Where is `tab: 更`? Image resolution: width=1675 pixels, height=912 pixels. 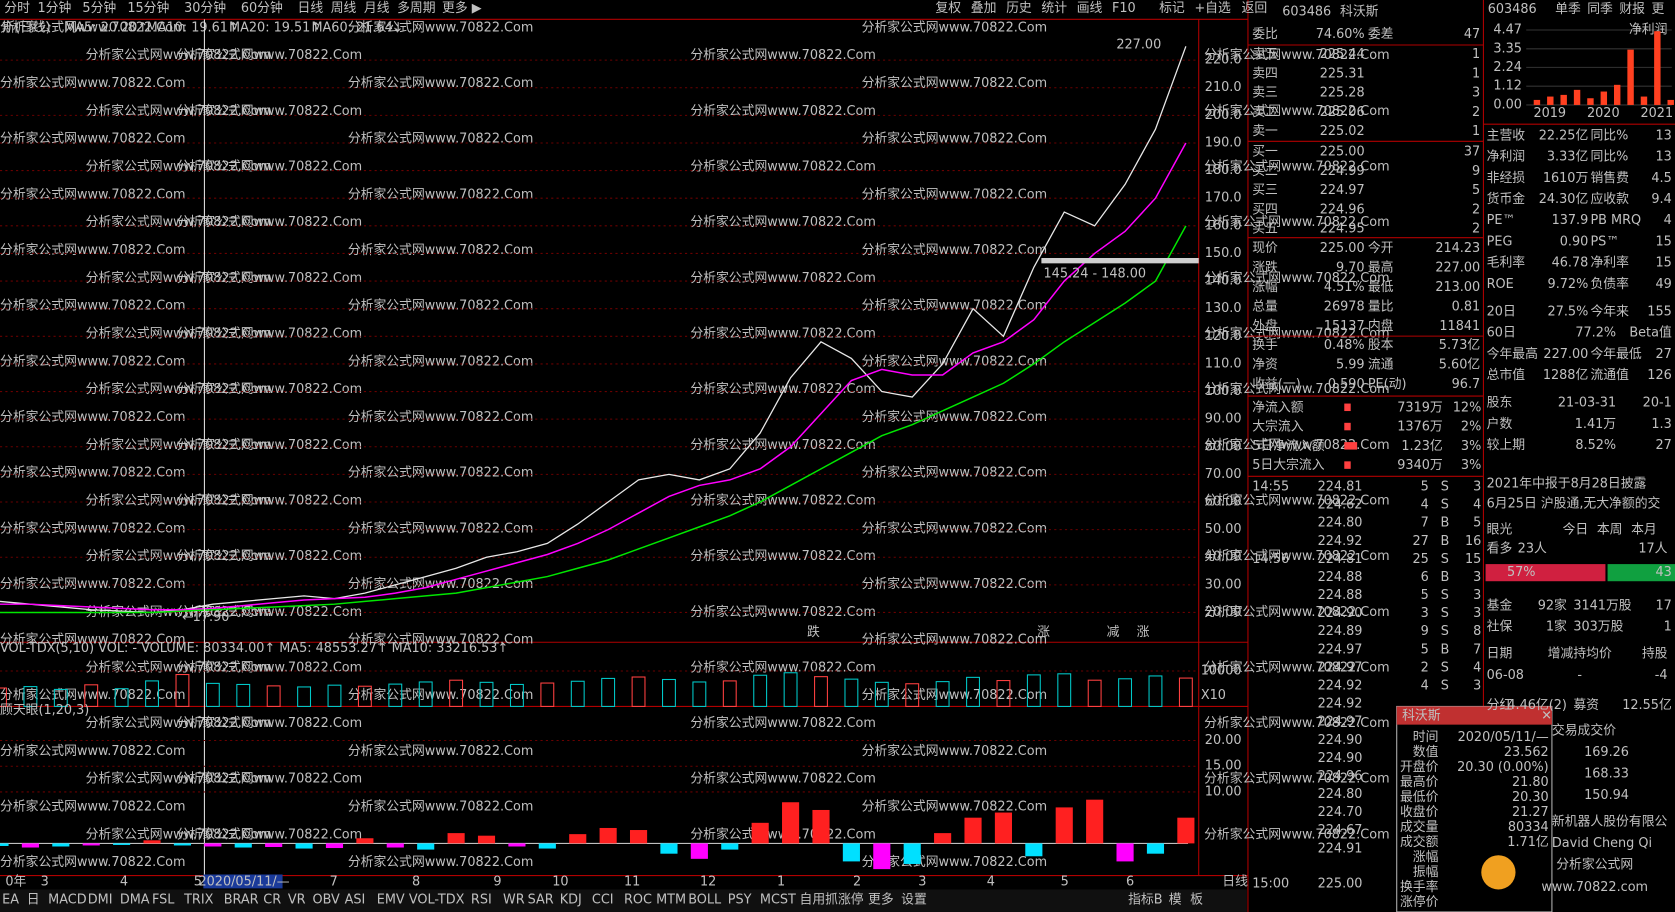 tab: 更 is located at coordinates (1657, 9).